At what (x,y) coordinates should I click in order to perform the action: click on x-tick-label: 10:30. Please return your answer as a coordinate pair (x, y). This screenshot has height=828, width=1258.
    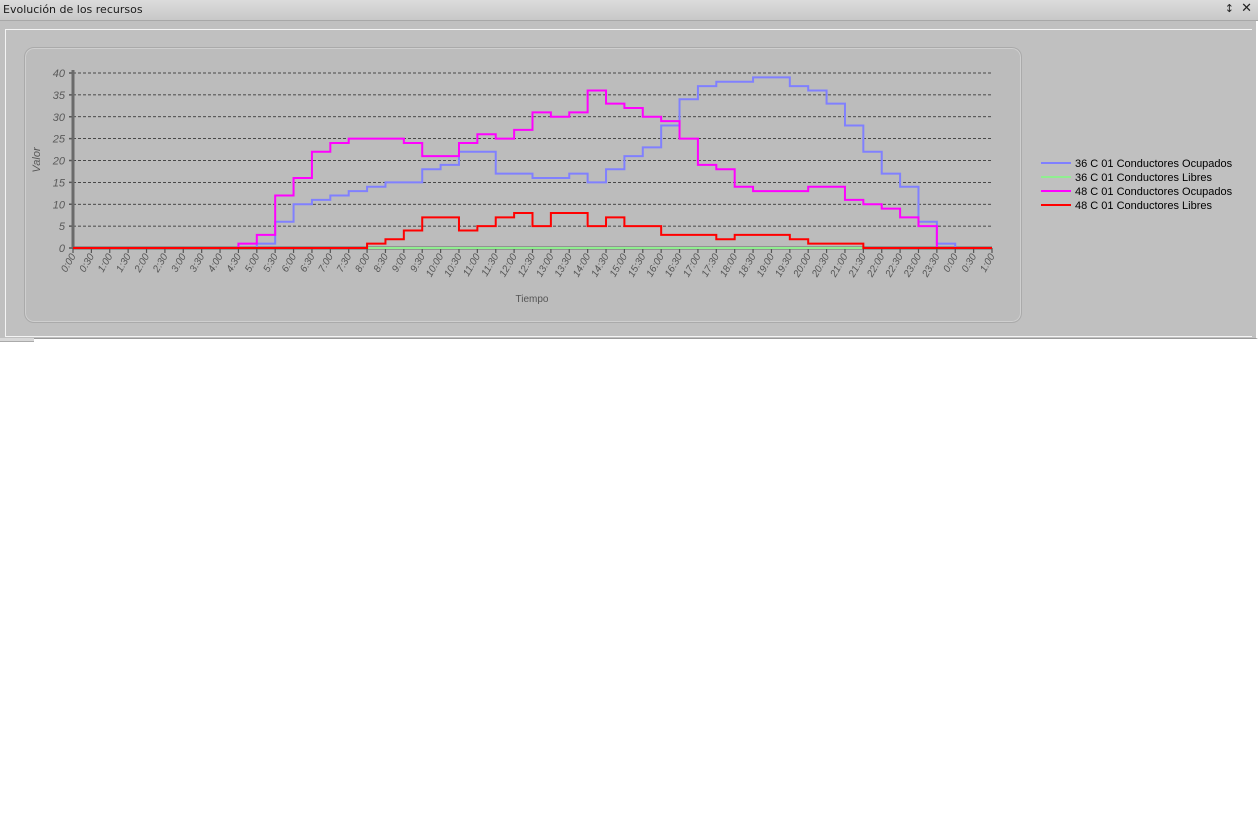
    Looking at the image, I should click on (454, 266).